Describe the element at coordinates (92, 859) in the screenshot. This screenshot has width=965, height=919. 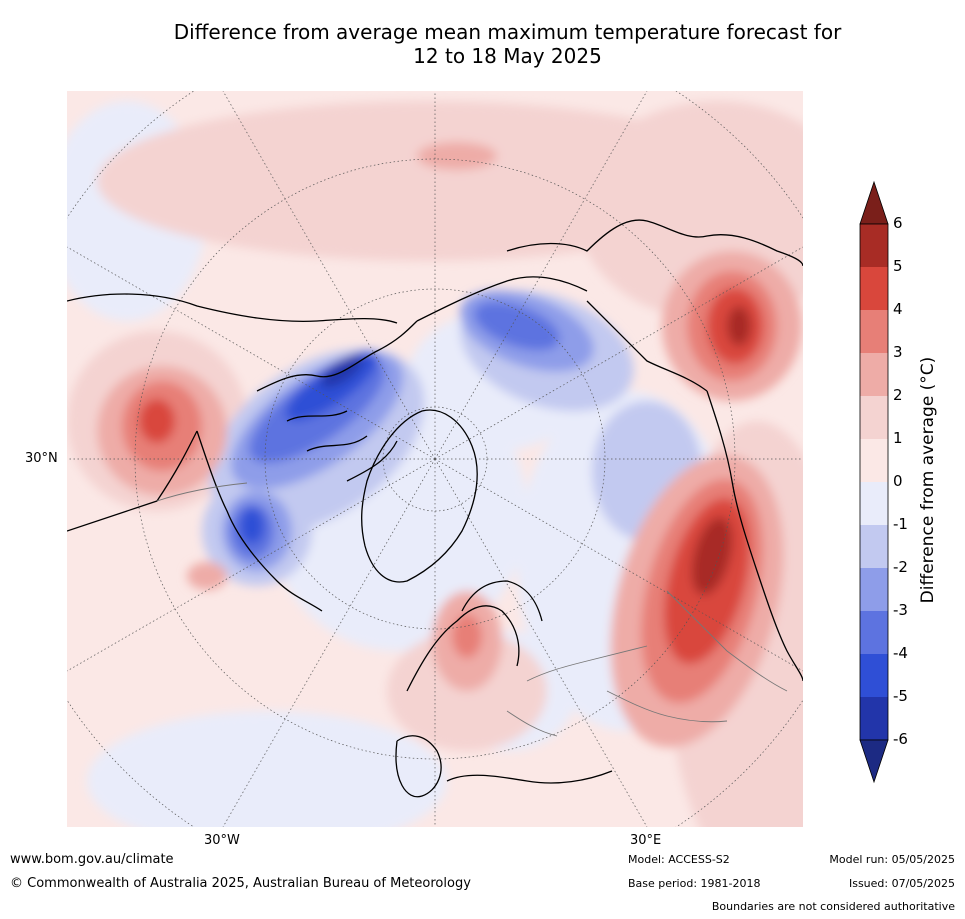
I see `website-link: www.bom.gov.au/climate` at that location.